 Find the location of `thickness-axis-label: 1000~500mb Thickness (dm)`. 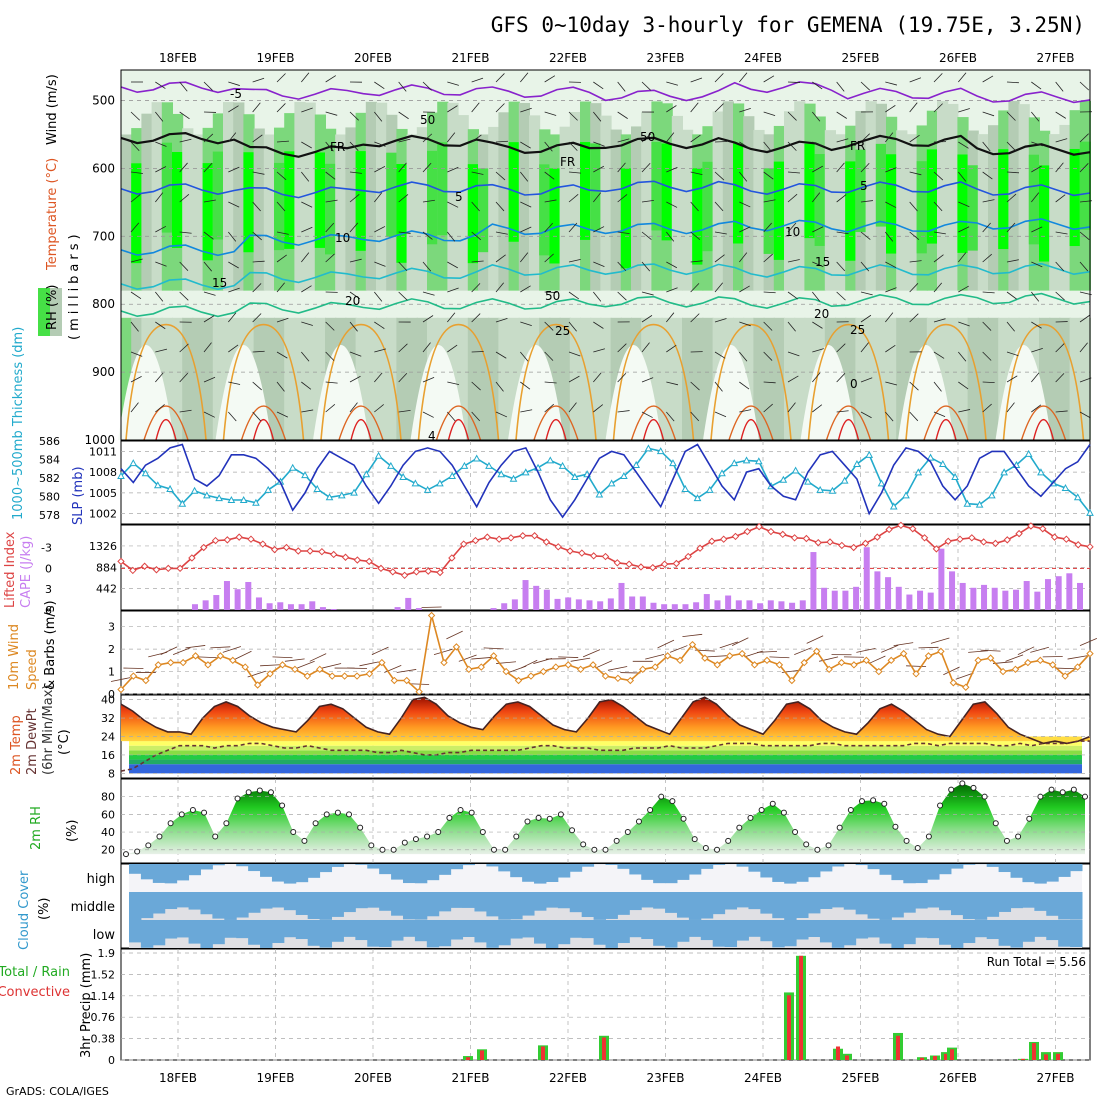

thickness-axis-label: 1000~500mb Thickness (dm) is located at coordinates (18, 423).